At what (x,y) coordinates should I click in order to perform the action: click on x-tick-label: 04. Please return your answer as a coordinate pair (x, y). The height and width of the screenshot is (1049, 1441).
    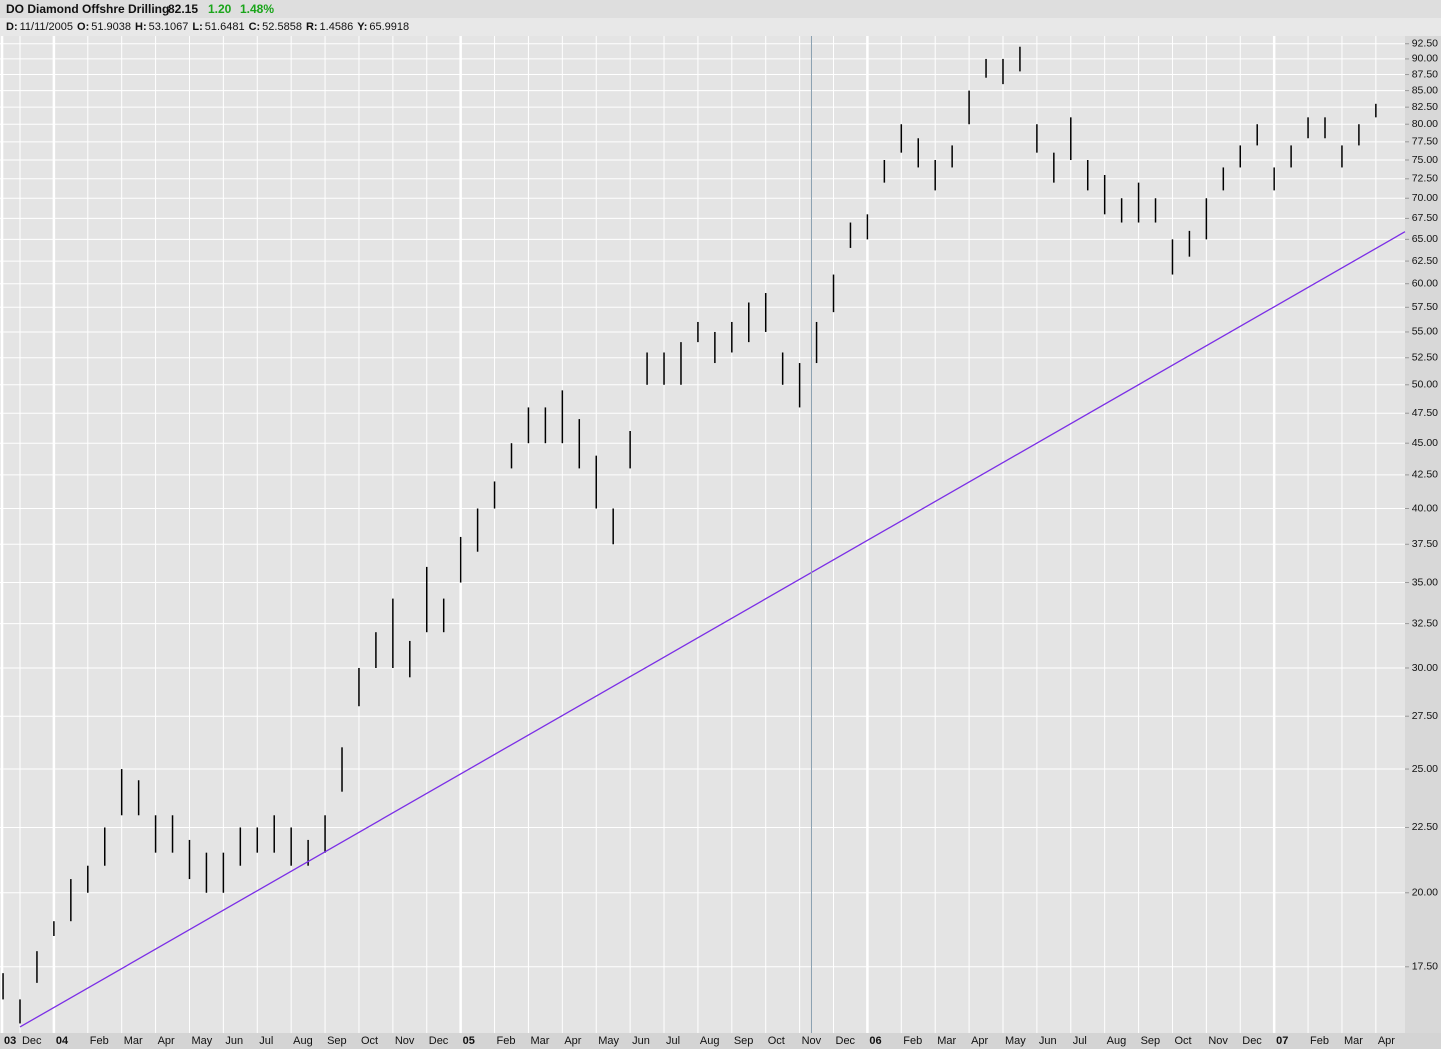
    Looking at the image, I should click on (62, 1041).